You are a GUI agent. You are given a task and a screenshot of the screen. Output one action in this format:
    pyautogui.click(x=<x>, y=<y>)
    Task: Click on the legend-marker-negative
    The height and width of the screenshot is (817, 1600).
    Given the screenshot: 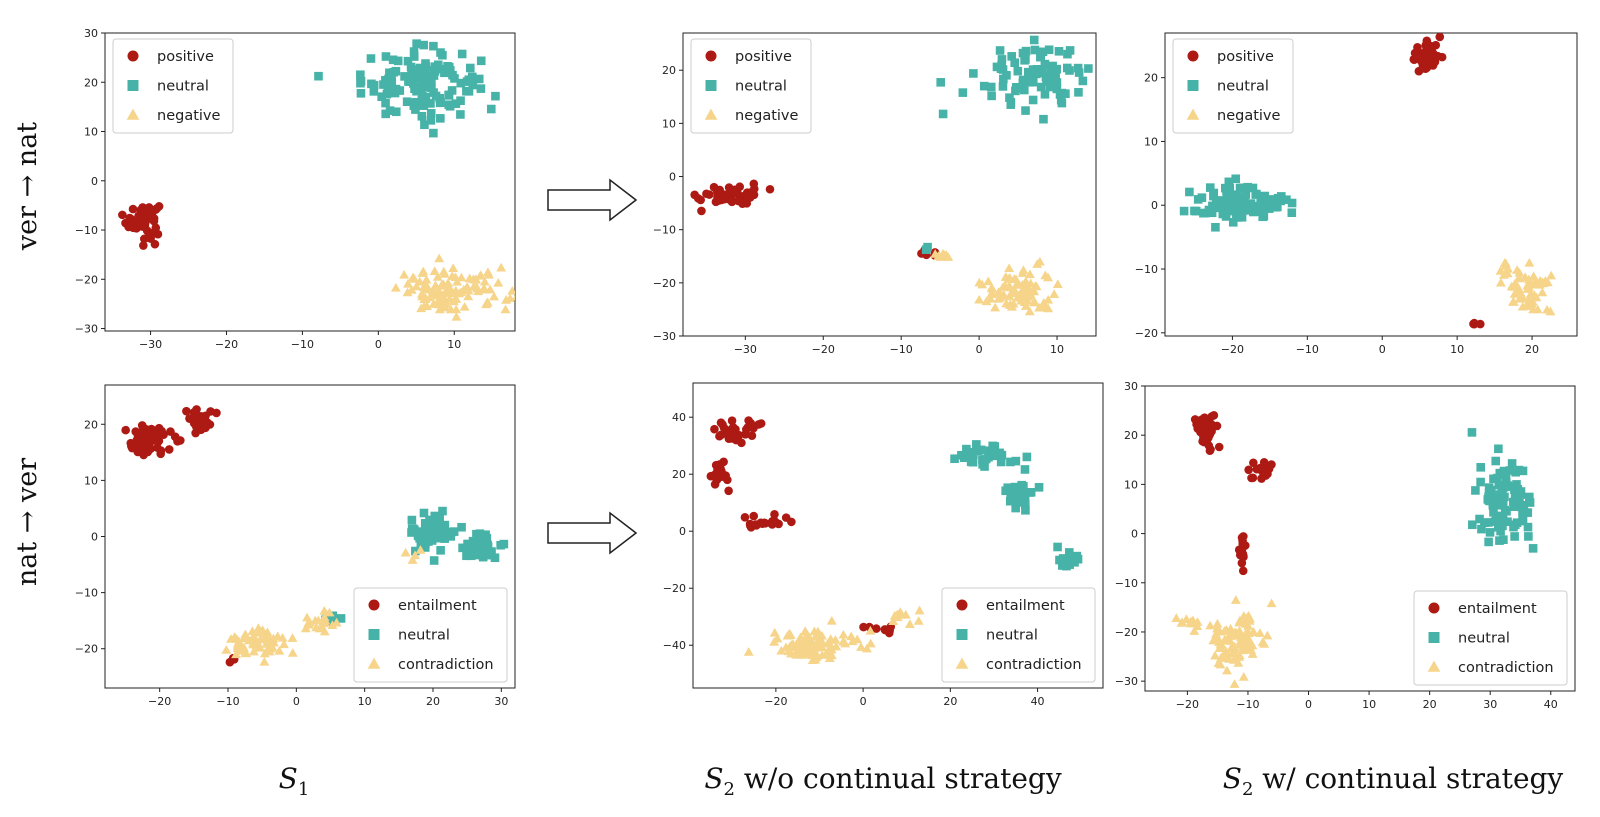 What is the action you would take?
    pyautogui.click(x=711, y=114)
    